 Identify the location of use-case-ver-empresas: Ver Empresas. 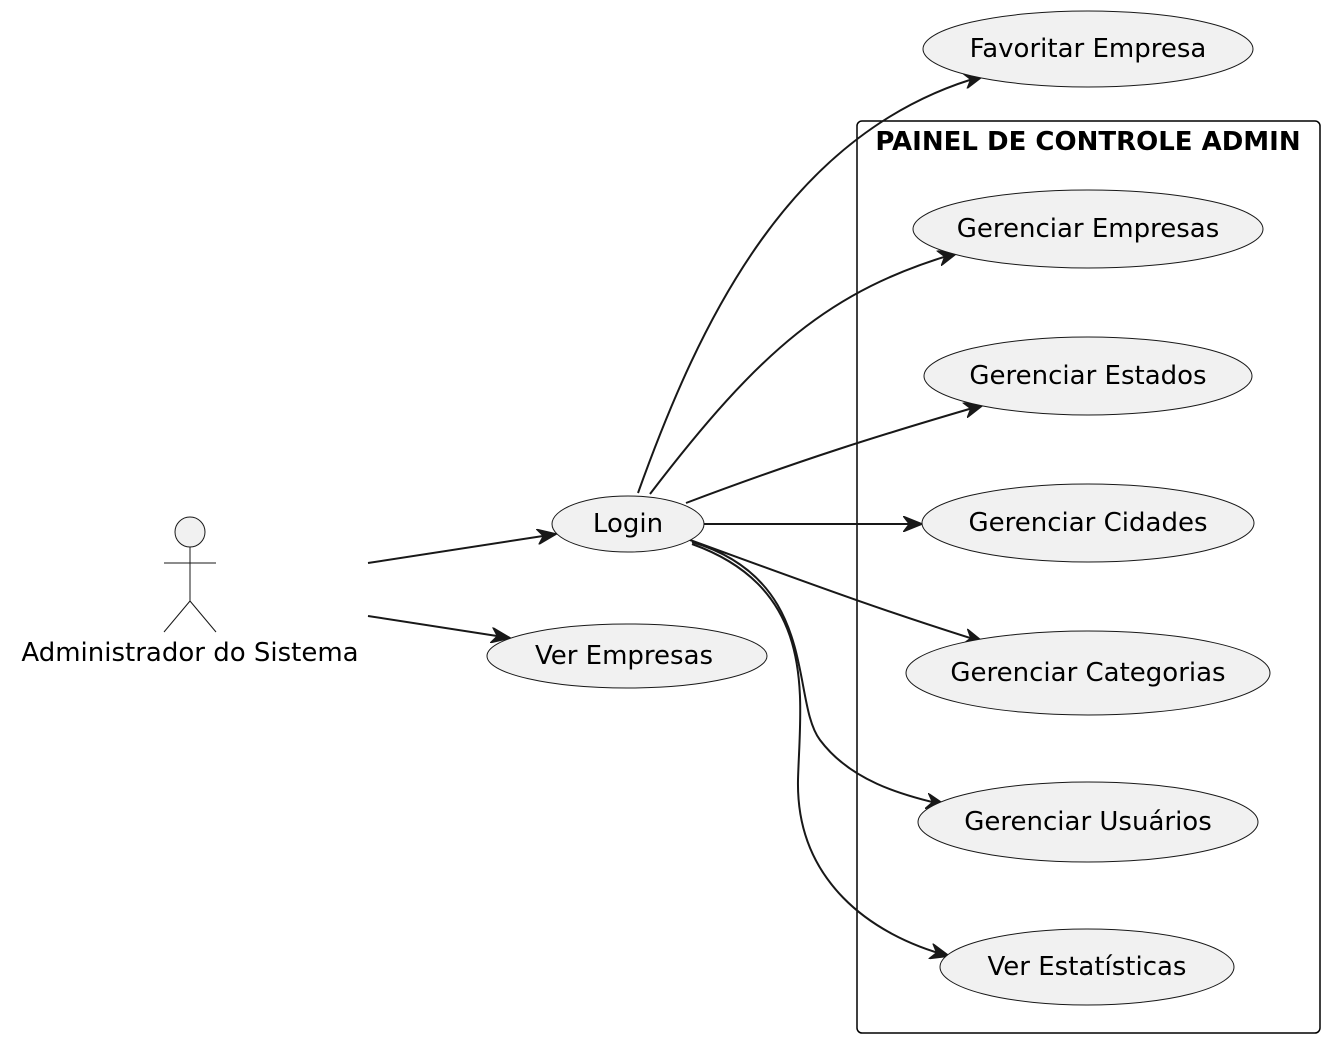
(627, 656).